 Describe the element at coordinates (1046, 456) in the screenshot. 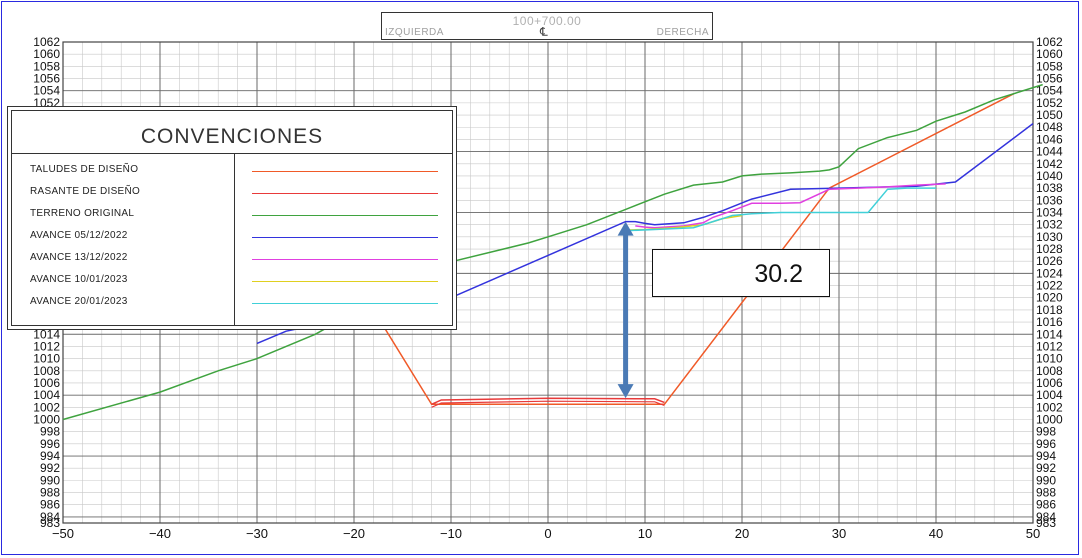

I see `y-tick-label-right: 994` at that location.